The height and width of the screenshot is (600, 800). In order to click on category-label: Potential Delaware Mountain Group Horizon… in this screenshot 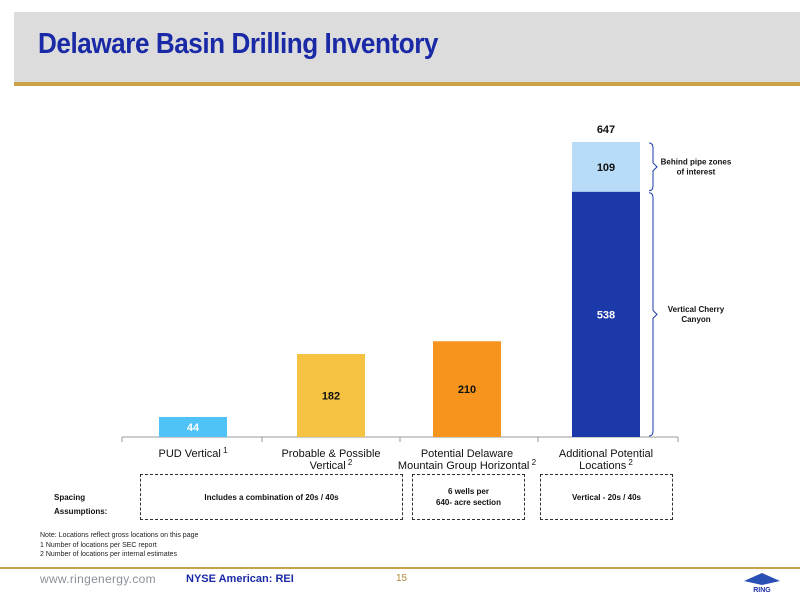, I will do `click(467, 460)`.